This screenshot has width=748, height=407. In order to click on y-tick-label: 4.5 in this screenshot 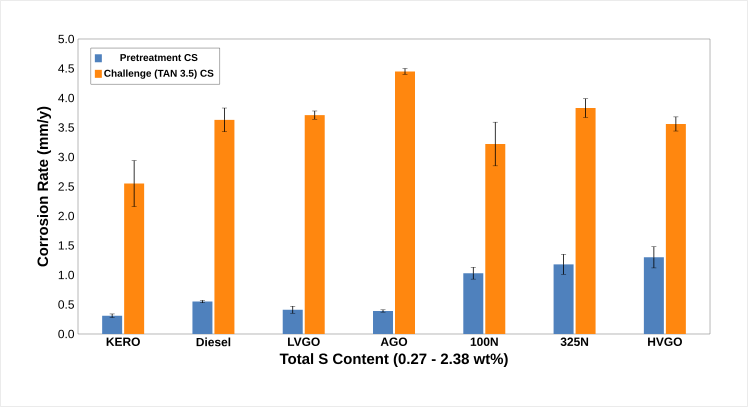, I will do `click(66, 68)`.